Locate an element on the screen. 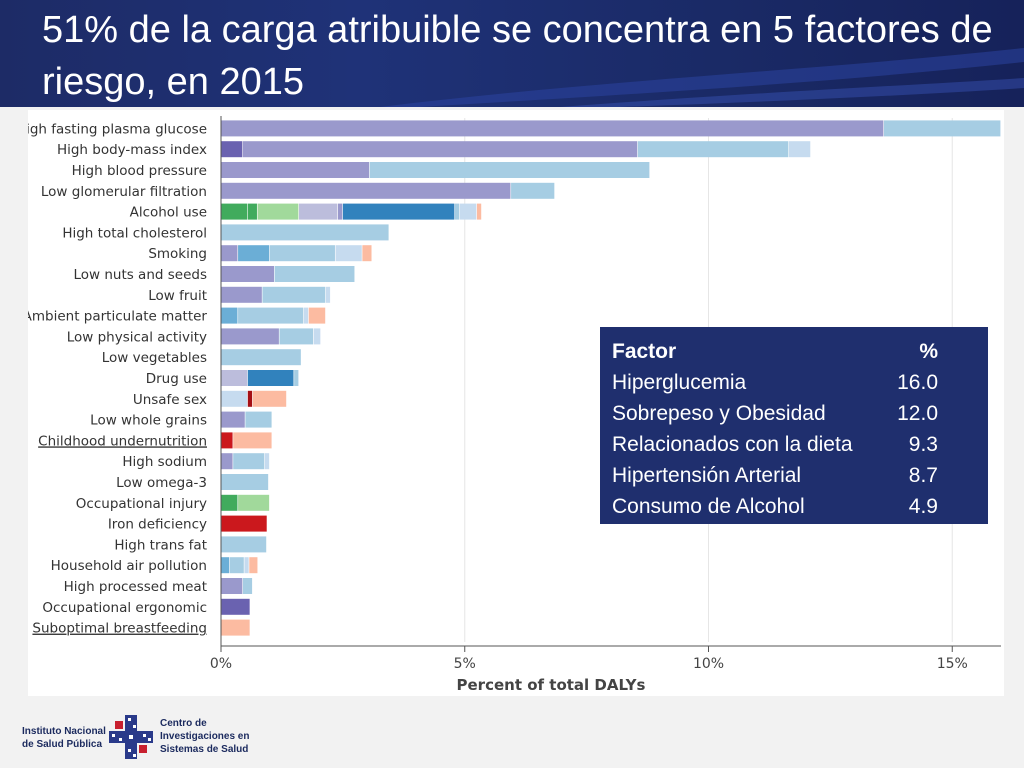 The width and height of the screenshot is (1024, 768). category-label: Suboptimal breastfeeding is located at coordinates (119, 629).